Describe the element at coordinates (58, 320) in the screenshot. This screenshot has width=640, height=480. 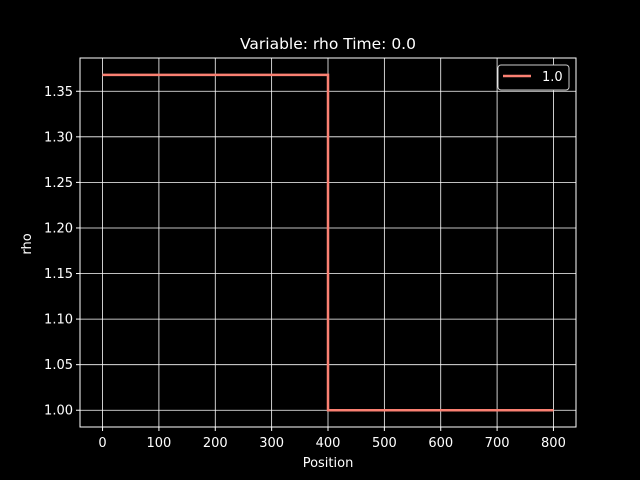
I see `y-tick-label: 1.10` at that location.